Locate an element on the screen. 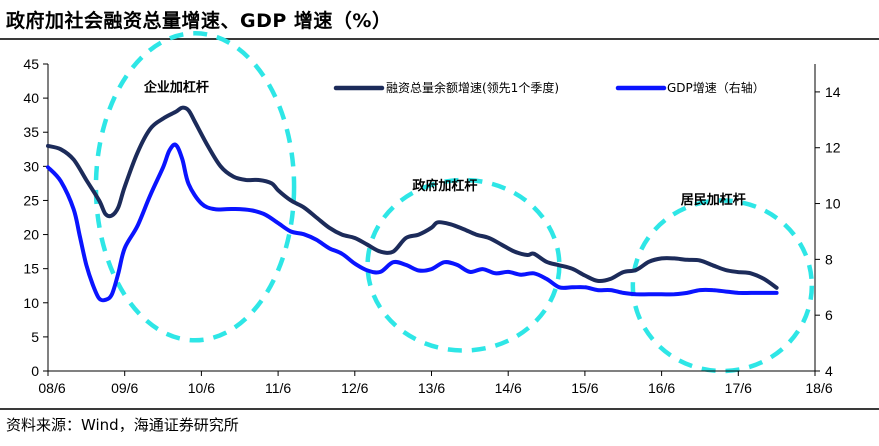 This screenshot has height=446, width=879. left-tick-label: 35 is located at coordinates (31, 132).